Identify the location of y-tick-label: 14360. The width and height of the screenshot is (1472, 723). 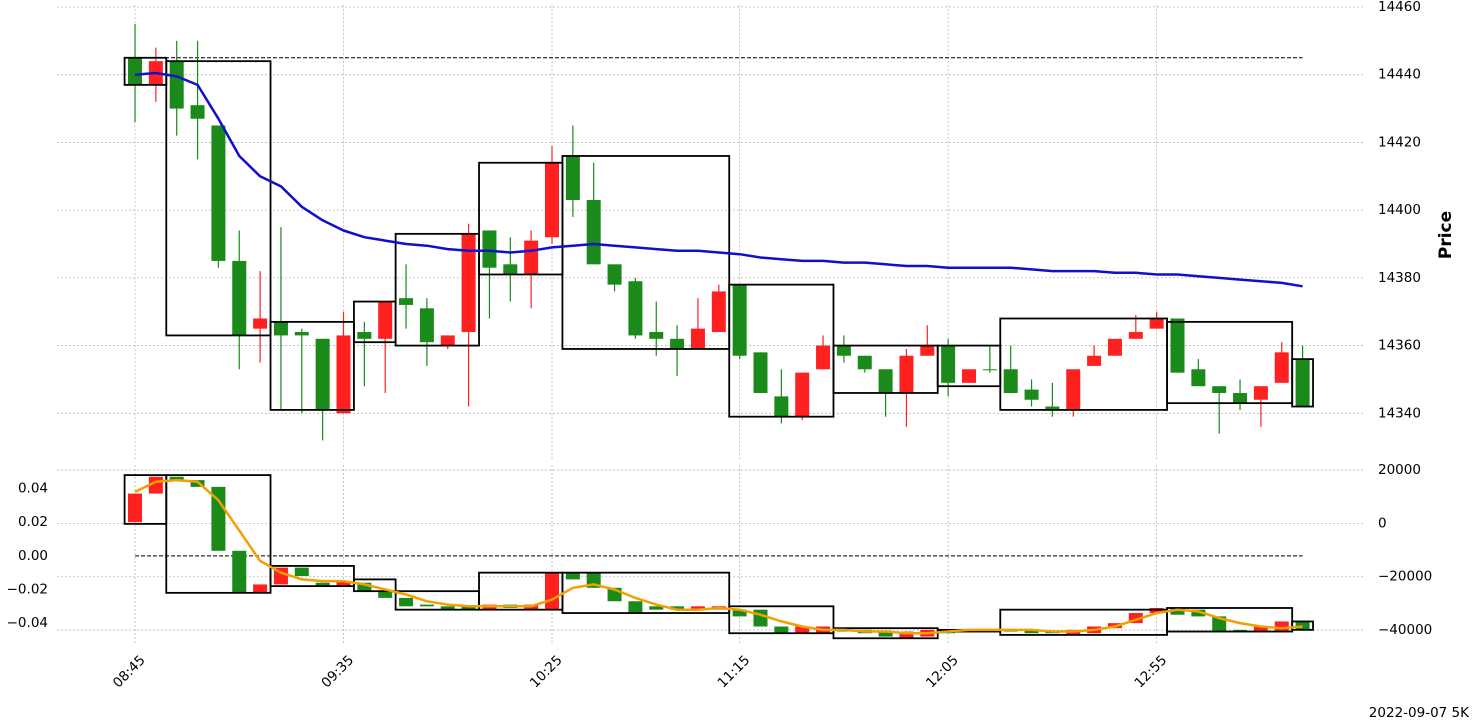
(1399, 346).